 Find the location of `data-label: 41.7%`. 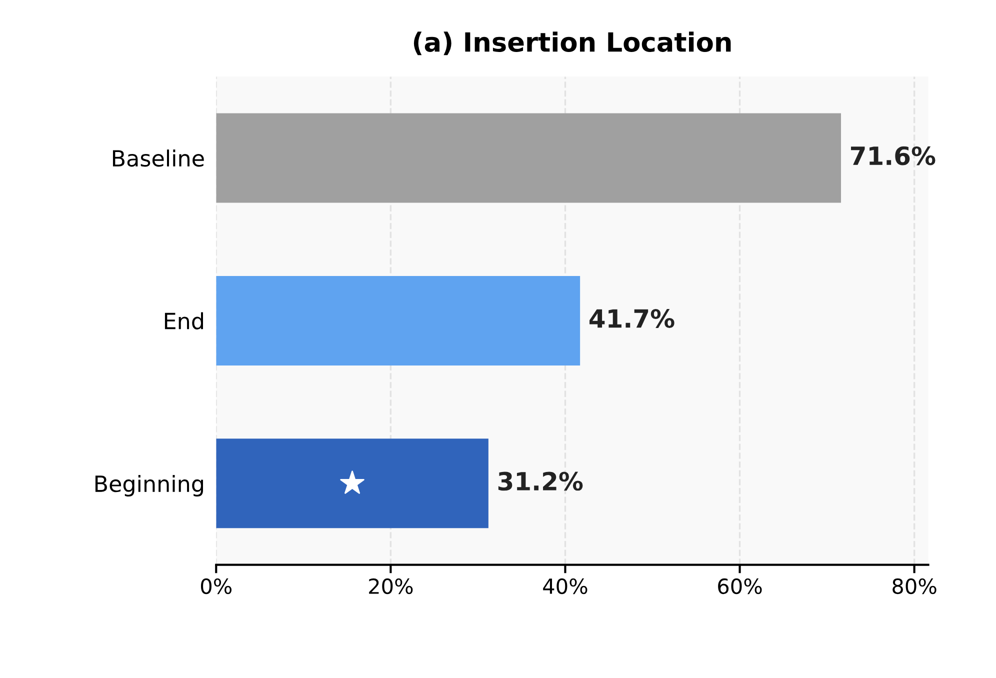

data-label: 41.7% is located at coordinates (632, 318).